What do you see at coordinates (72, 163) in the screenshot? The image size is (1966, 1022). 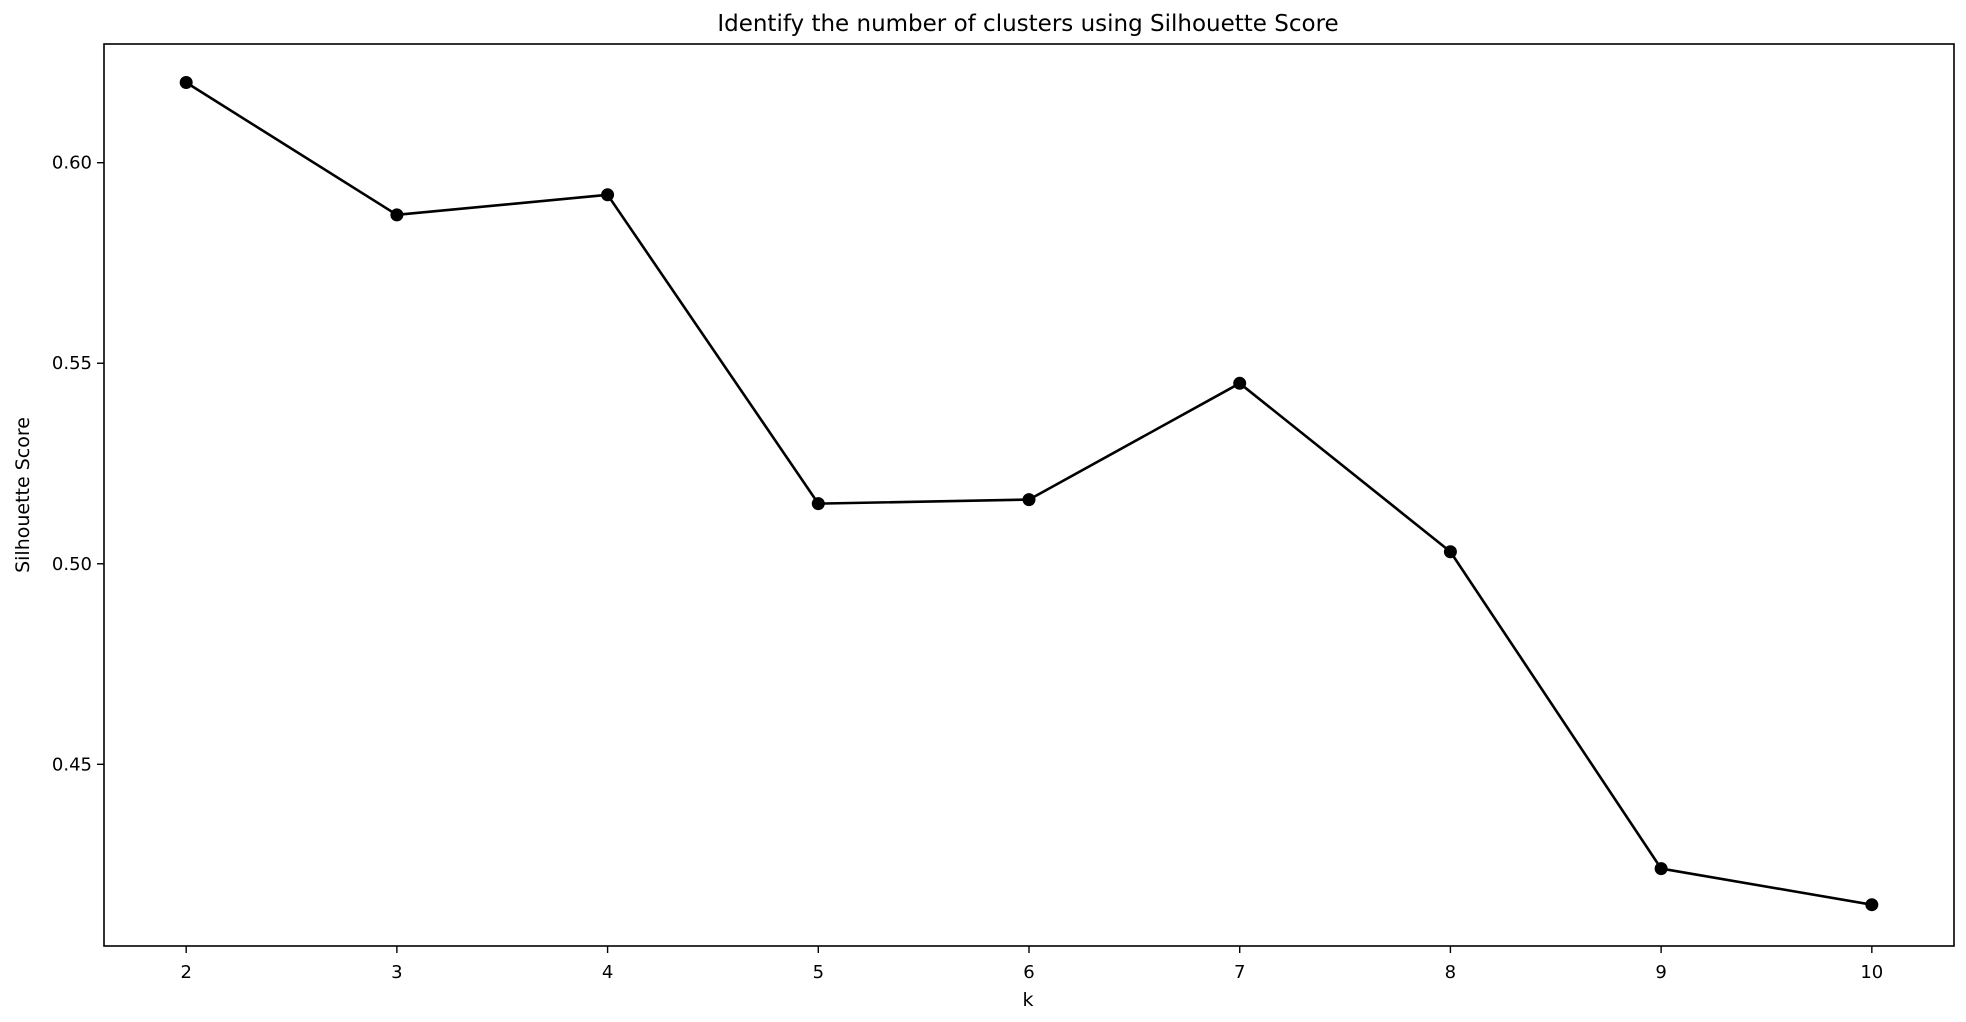 I see `y-tick-label: 0.60` at bounding box center [72, 163].